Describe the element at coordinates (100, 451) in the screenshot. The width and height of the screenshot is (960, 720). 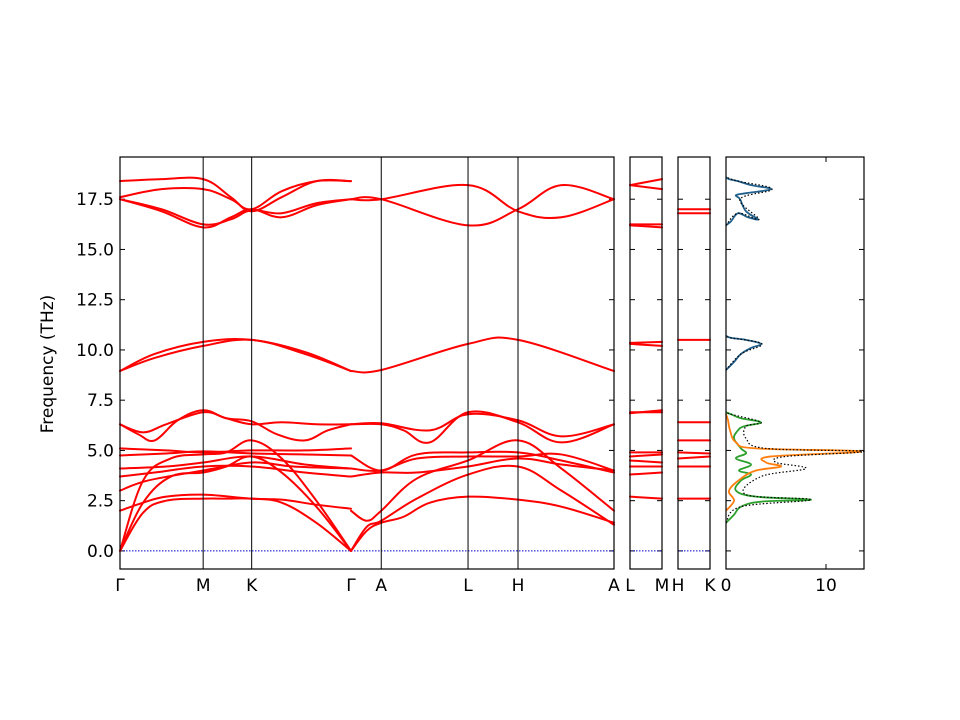
I see `y-tick-label-2: 5.0` at that location.